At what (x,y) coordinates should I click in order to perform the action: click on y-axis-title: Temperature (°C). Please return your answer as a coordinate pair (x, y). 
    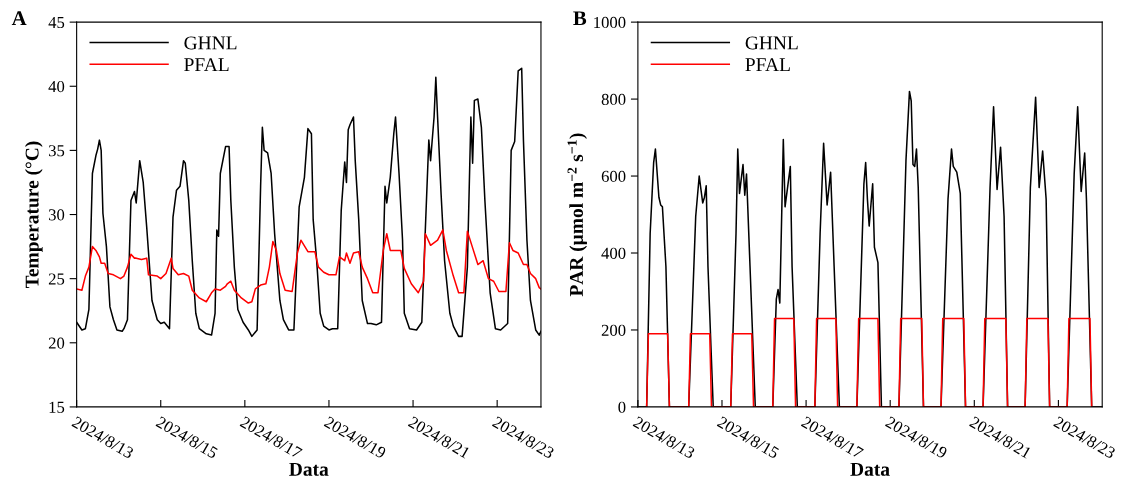
    Looking at the image, I should click on (33, 215).